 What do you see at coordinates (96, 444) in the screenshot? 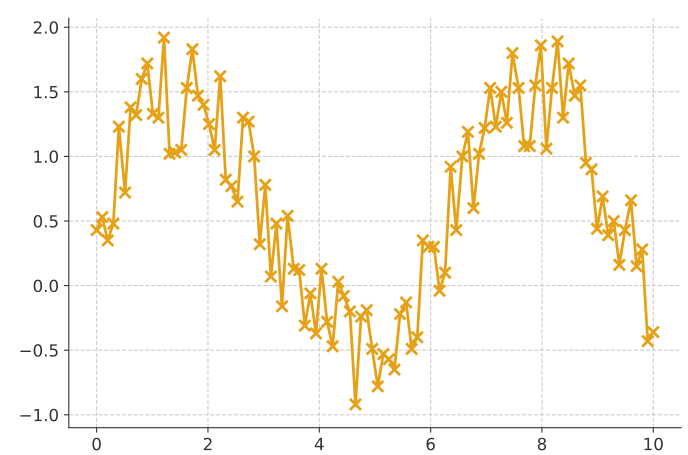
I see `x-tick-label: 0` at bounding box center [96, 444].